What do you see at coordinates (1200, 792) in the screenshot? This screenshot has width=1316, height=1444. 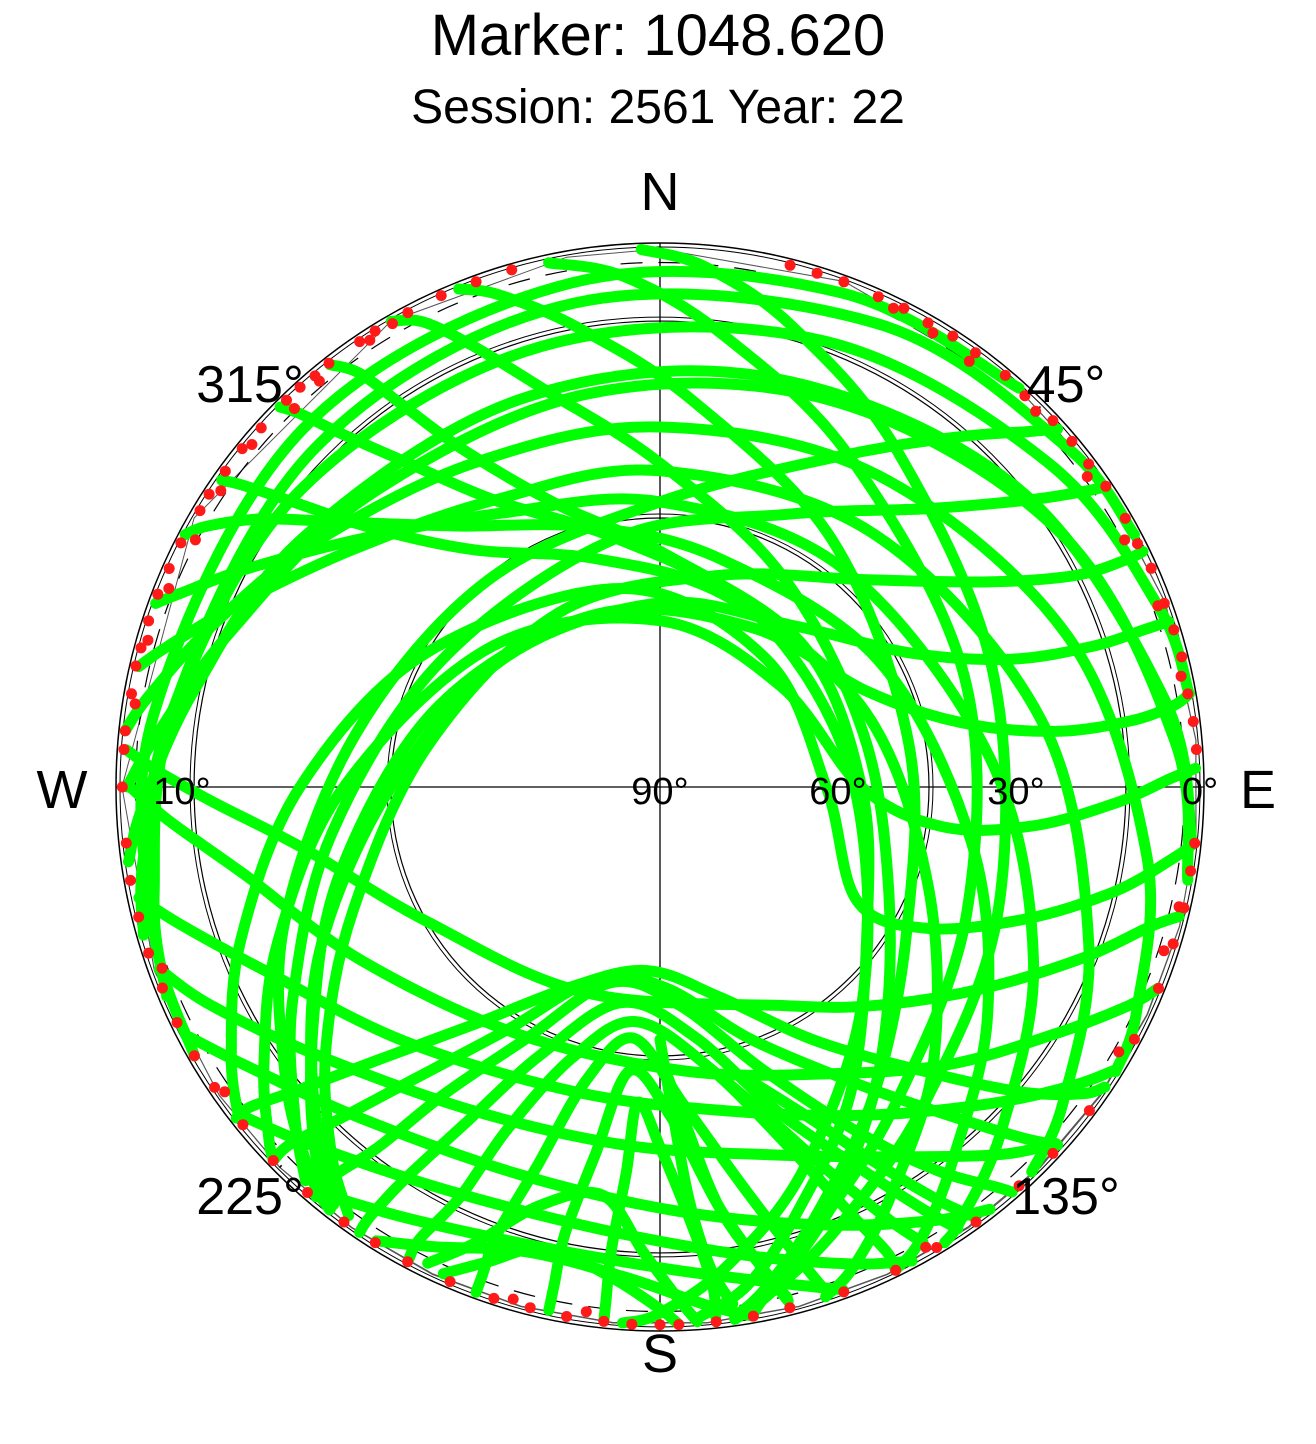 I see `elevation-label-0: 0°` at bounding box center [1200, 792].